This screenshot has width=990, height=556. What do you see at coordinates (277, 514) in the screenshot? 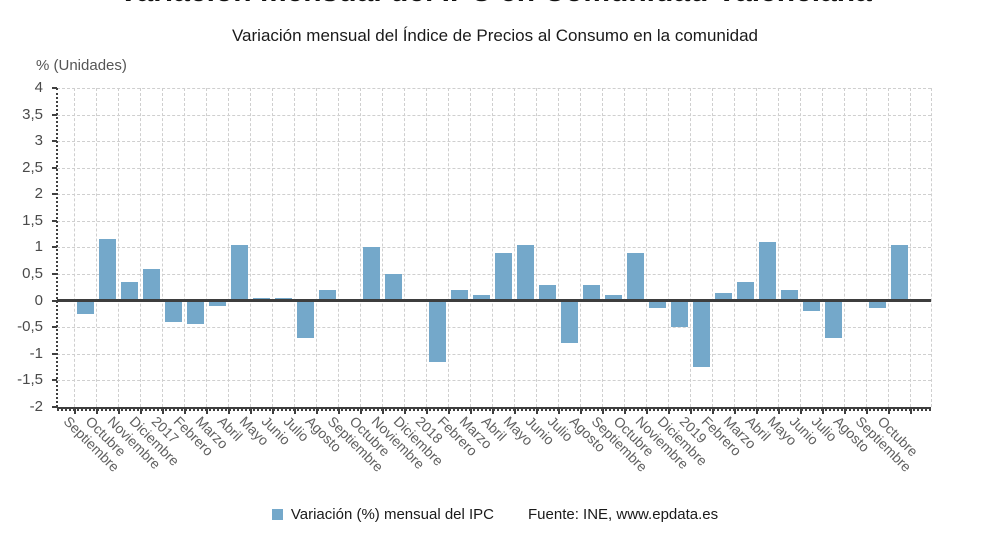
I see `legend-color-swatch` at bounding box center [277, 514].